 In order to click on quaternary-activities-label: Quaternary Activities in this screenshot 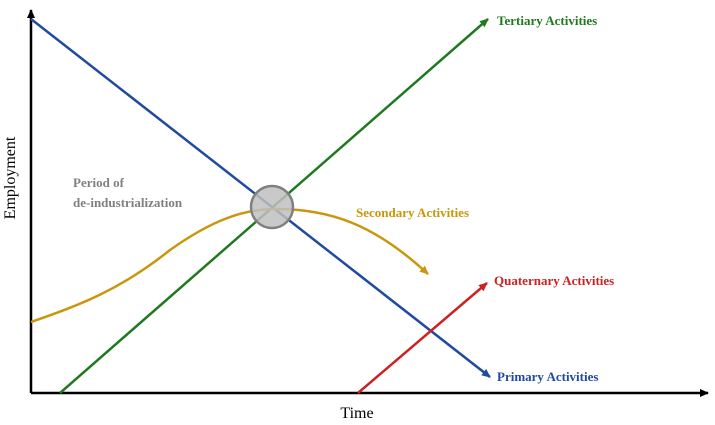, I will do `click(554, 280)`.